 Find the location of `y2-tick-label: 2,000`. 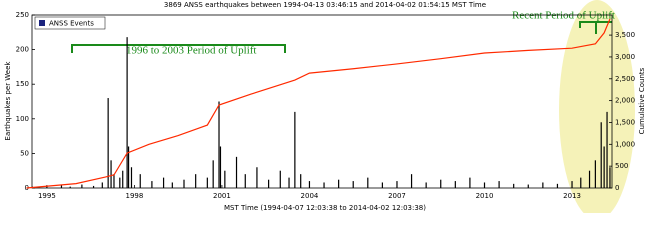

y2-tick-label: 2,000 is located at coordinates (625, 101).